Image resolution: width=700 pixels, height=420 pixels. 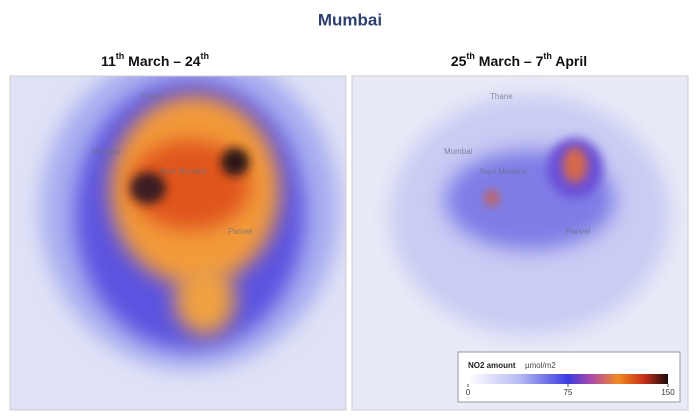 I want to click on colorbar-tick-label: 150, so click(x=668, y=392).